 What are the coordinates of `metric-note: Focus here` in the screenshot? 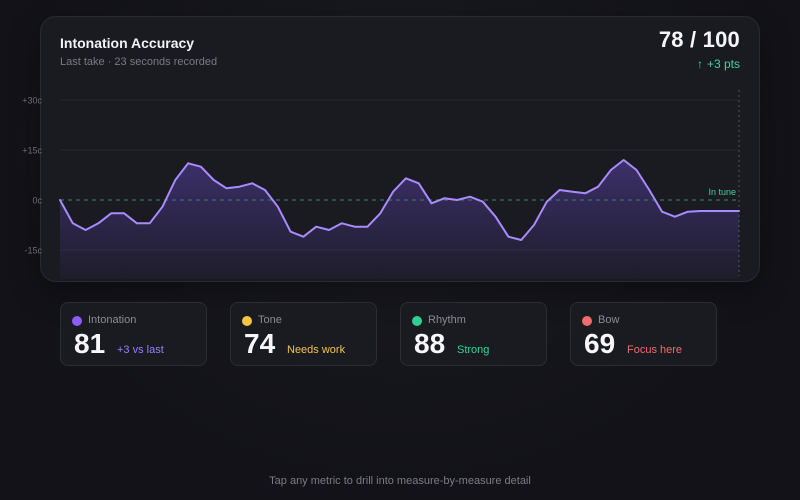 It's located at (655, 350).